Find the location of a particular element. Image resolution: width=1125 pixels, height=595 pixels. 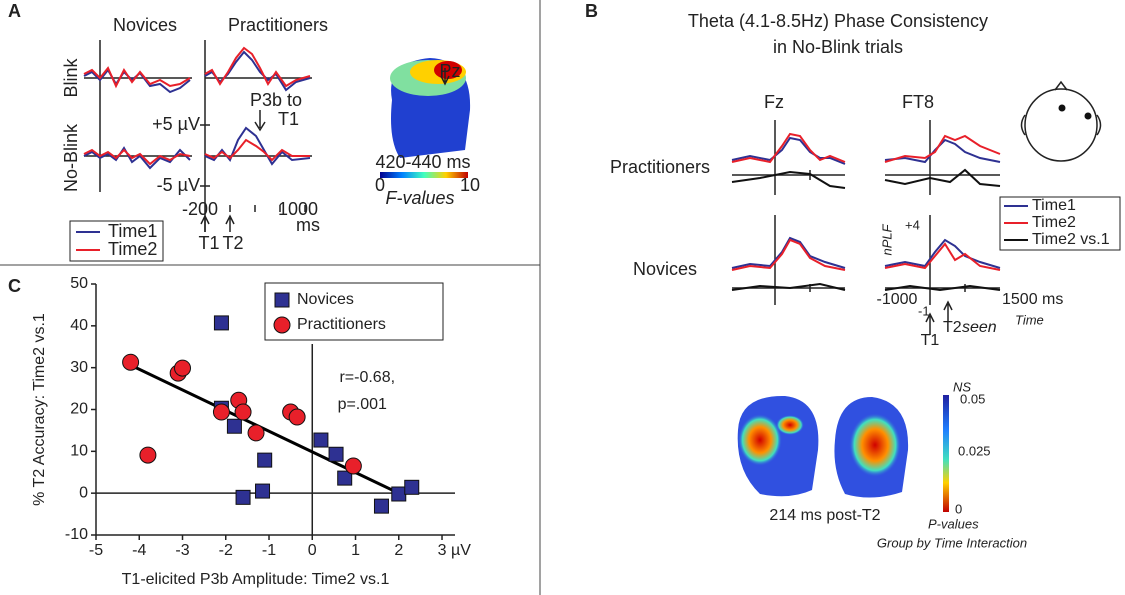

head-diagram is located at coordinates (1061, 121).